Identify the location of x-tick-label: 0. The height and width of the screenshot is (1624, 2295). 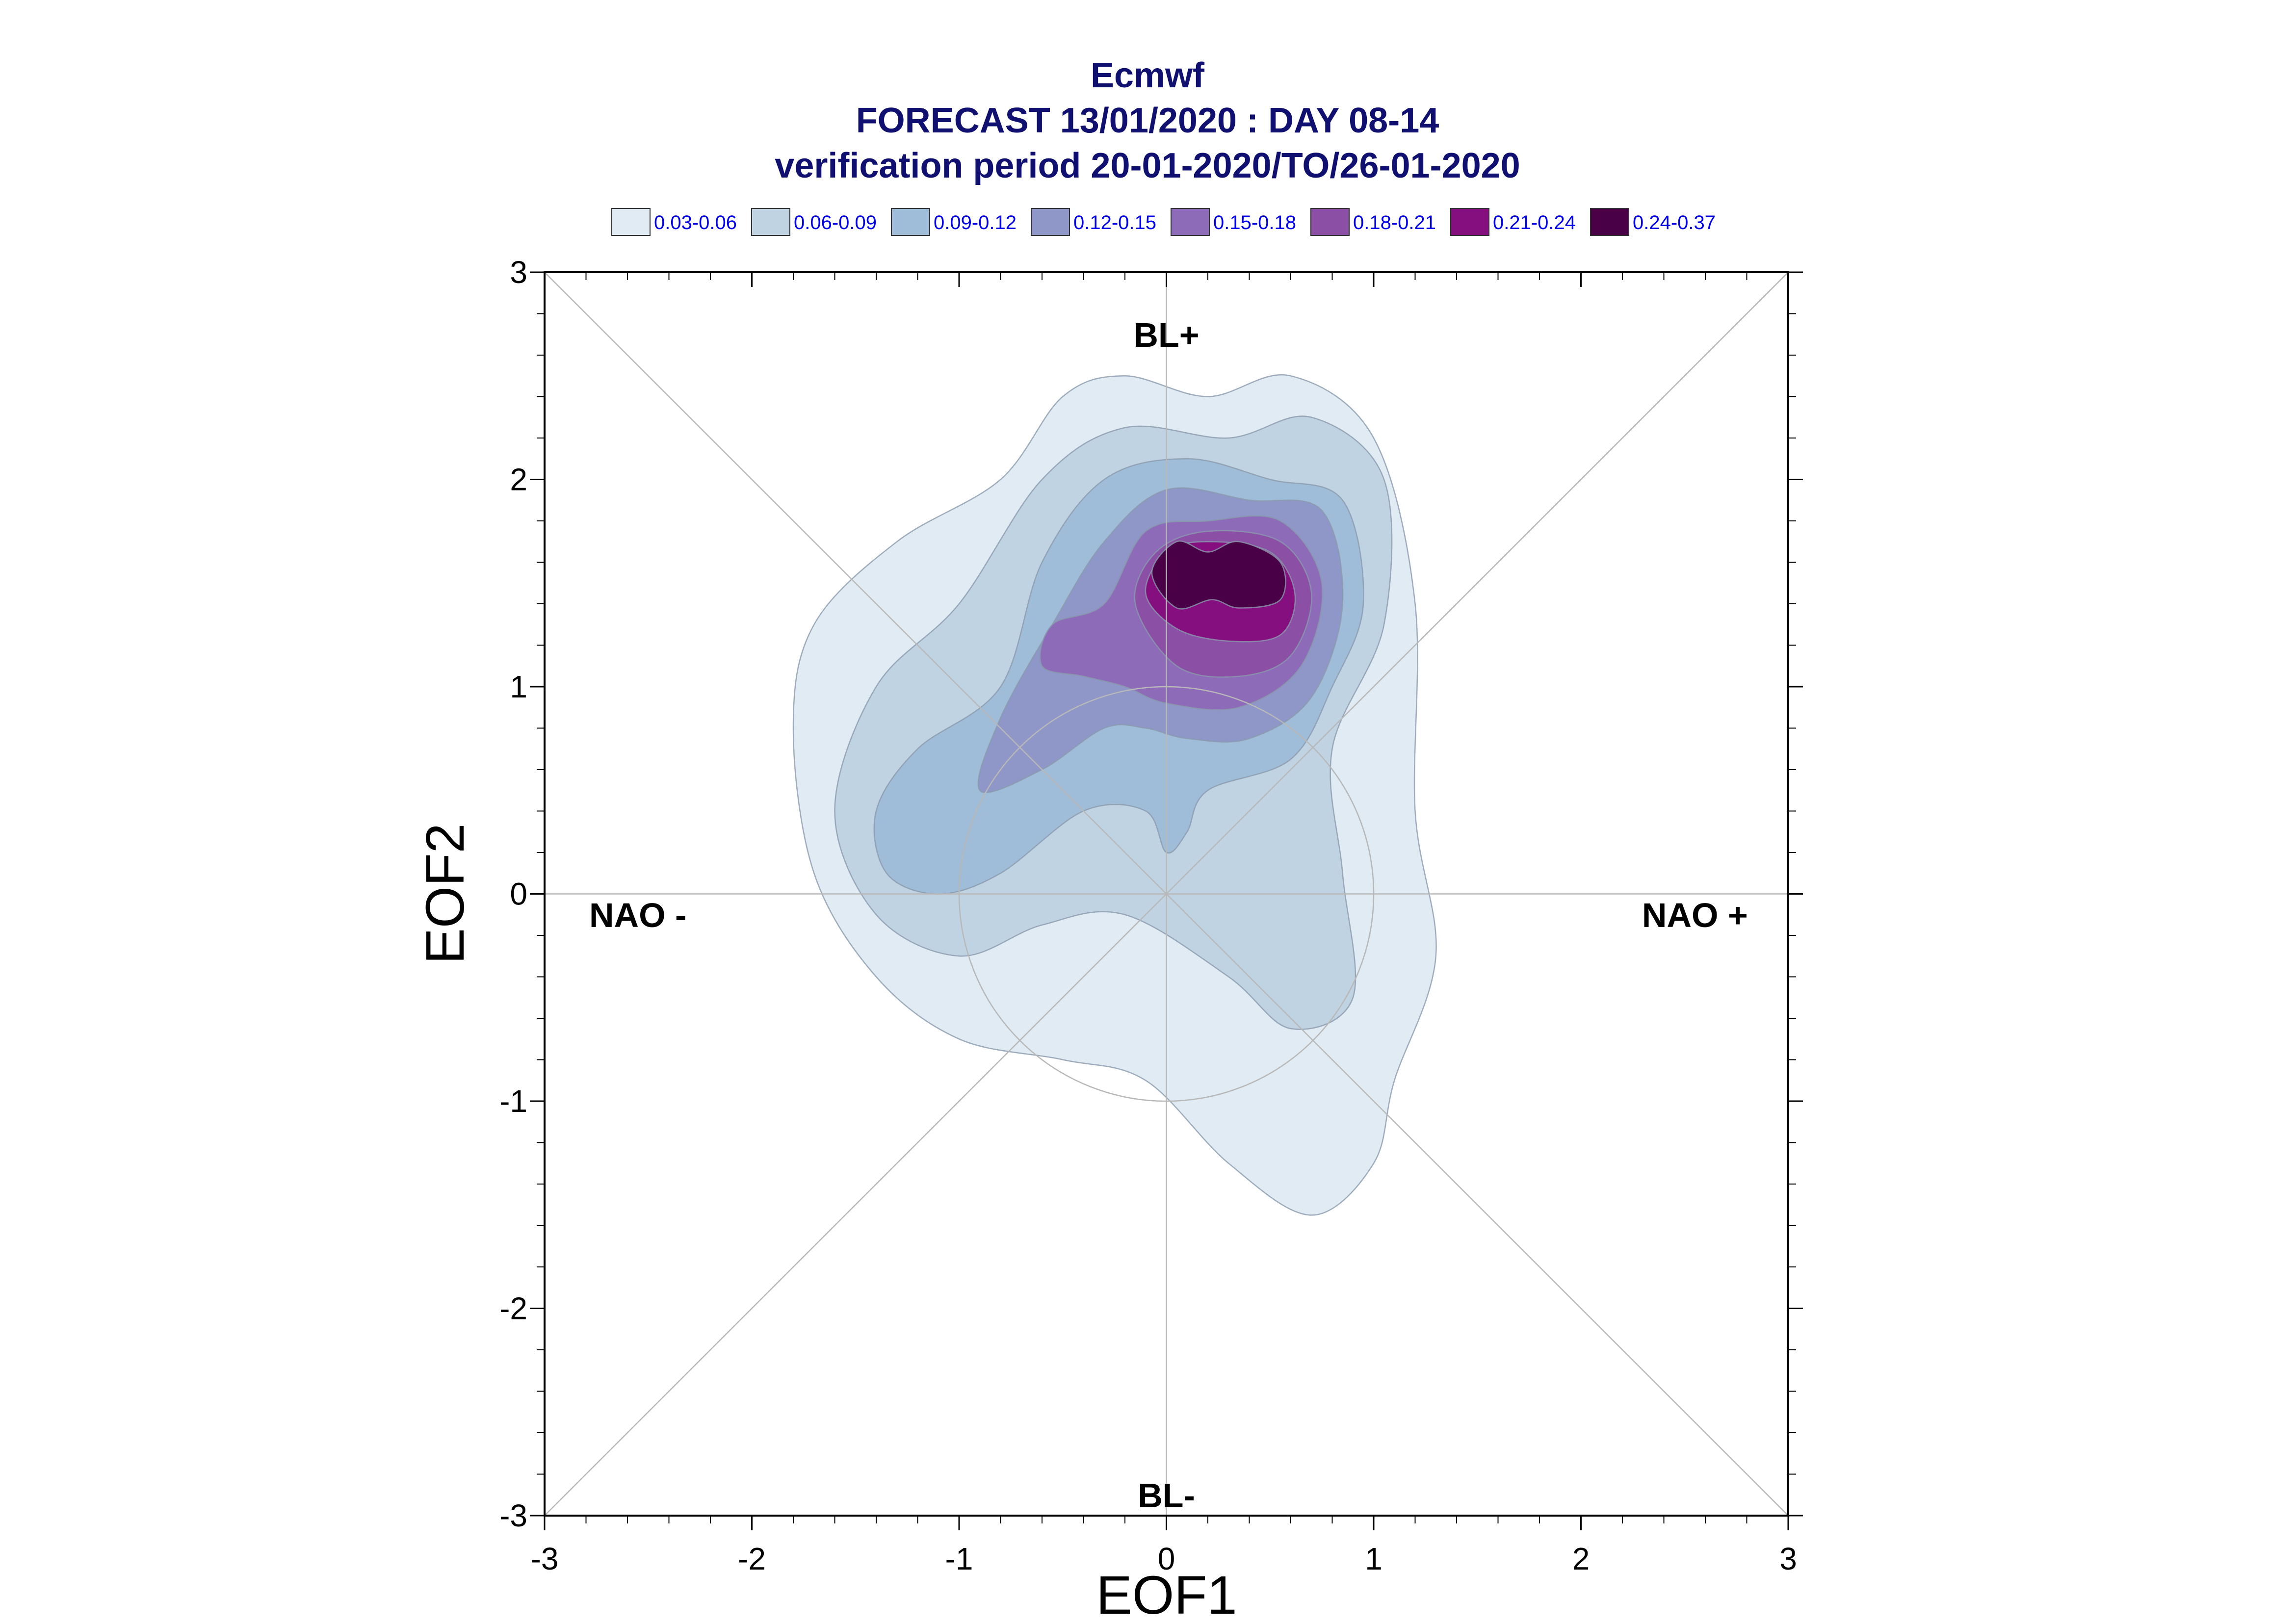
(1166, 1558).